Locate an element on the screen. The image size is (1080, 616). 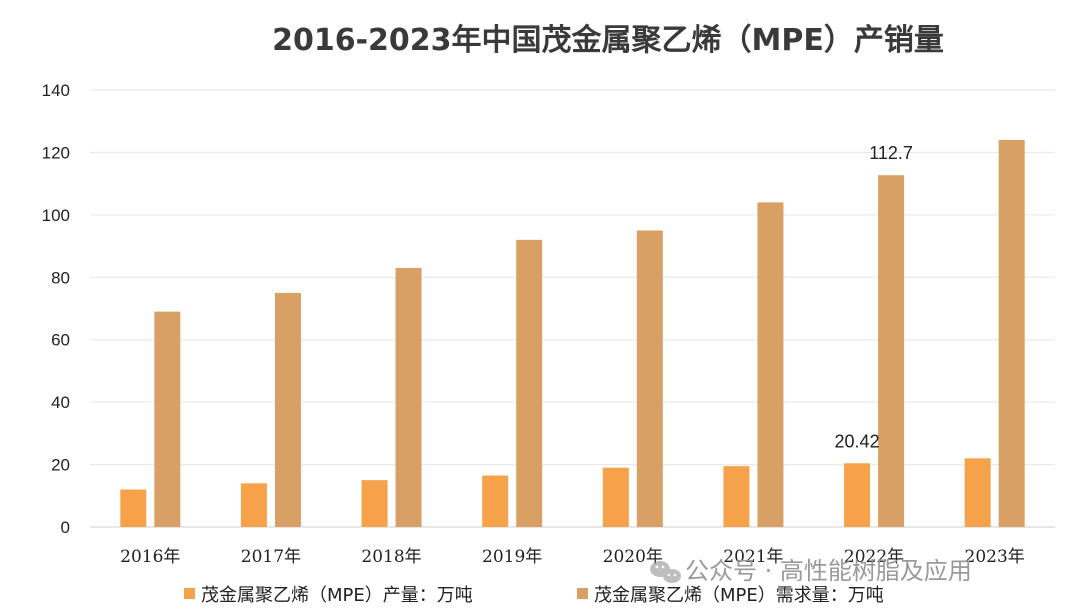
x-tick-label: 2023年 is located at coordinates (995, 557).